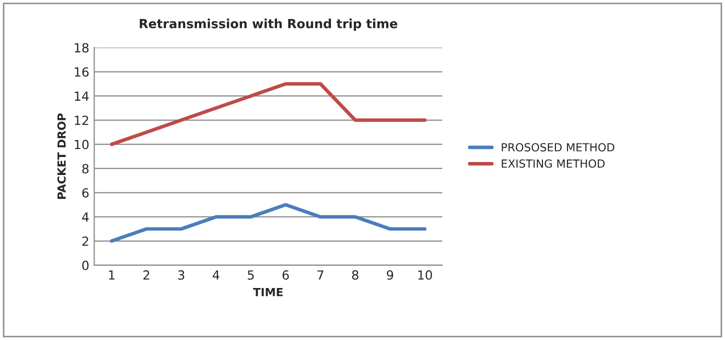  I want to click on x-tick-label: 4, so click(216, 275).